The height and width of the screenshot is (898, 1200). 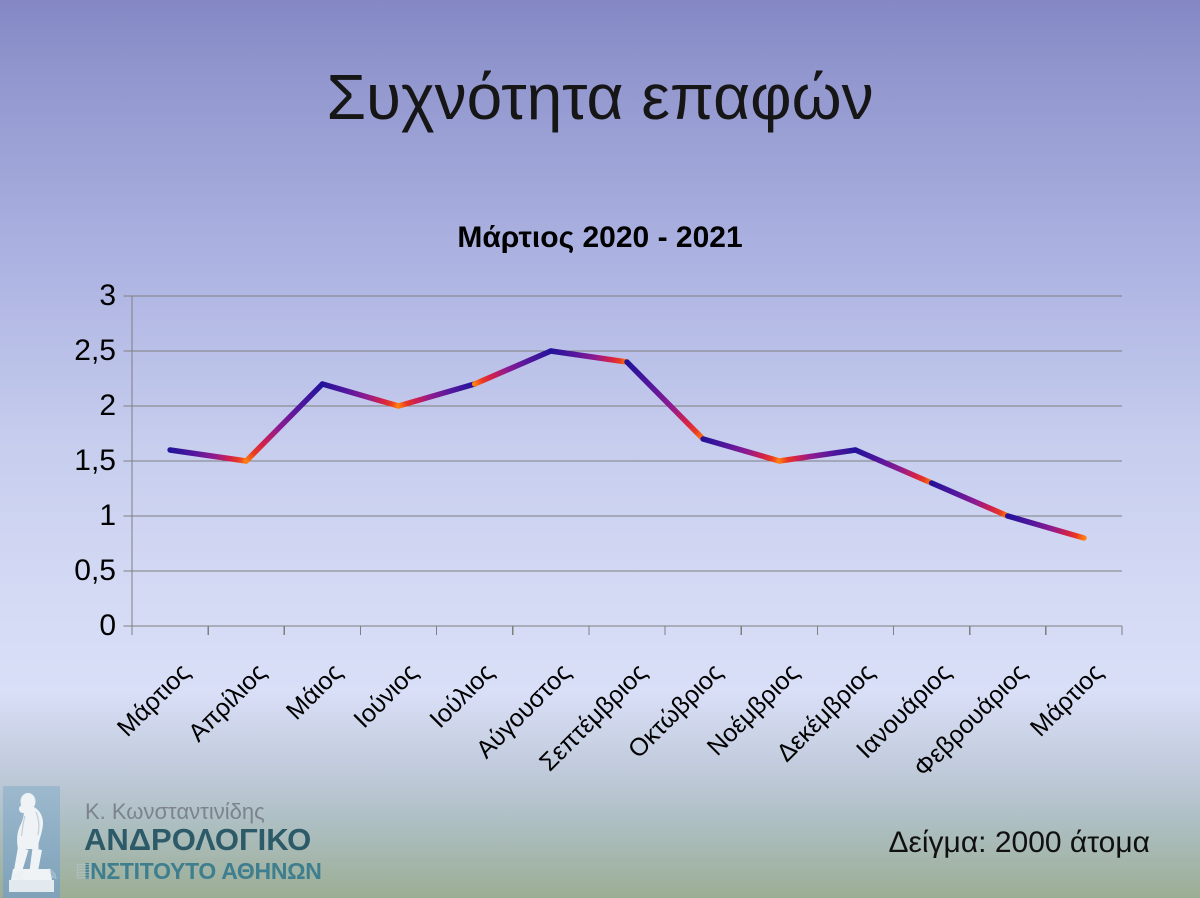 I want to click on thinker-statue-icon, so click(x=31, y=842).